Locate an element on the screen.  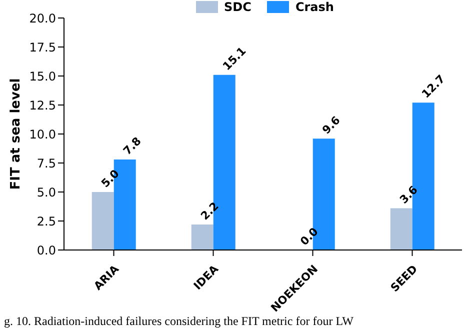
legend-label: SDC is located at coordinates (237, 7).